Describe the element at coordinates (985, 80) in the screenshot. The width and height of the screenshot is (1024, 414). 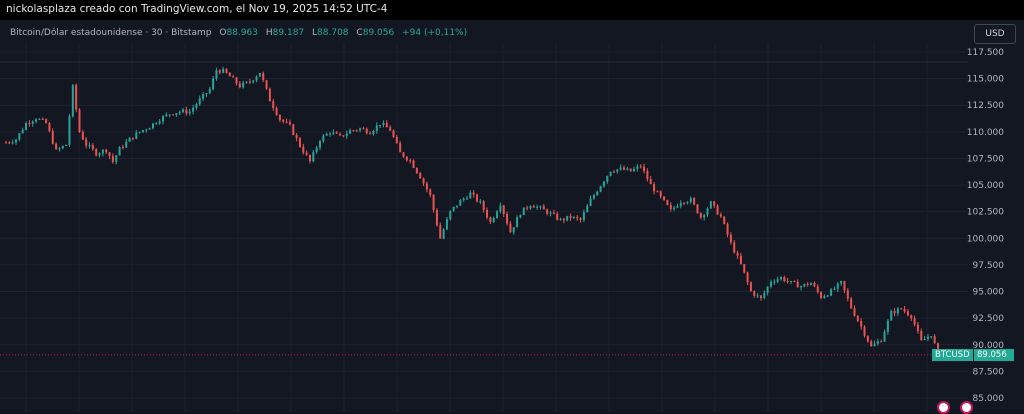
I see `y-tick-label: 115.000` at that location.